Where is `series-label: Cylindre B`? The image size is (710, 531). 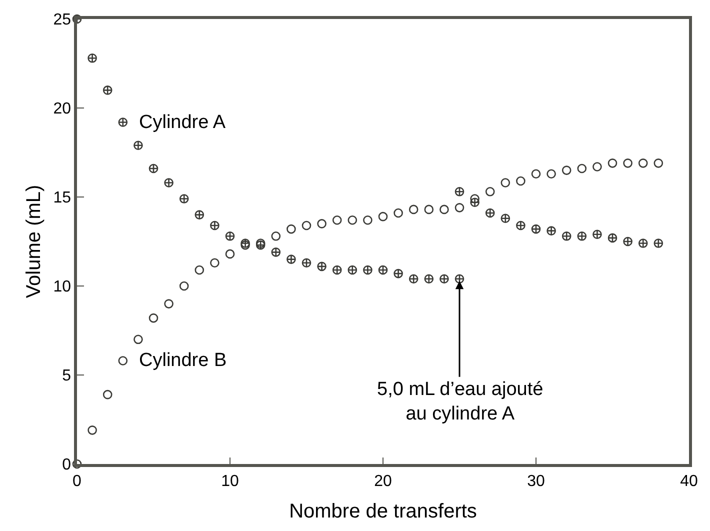
series-label: Cylindre B is located at coordinates (183, 360).